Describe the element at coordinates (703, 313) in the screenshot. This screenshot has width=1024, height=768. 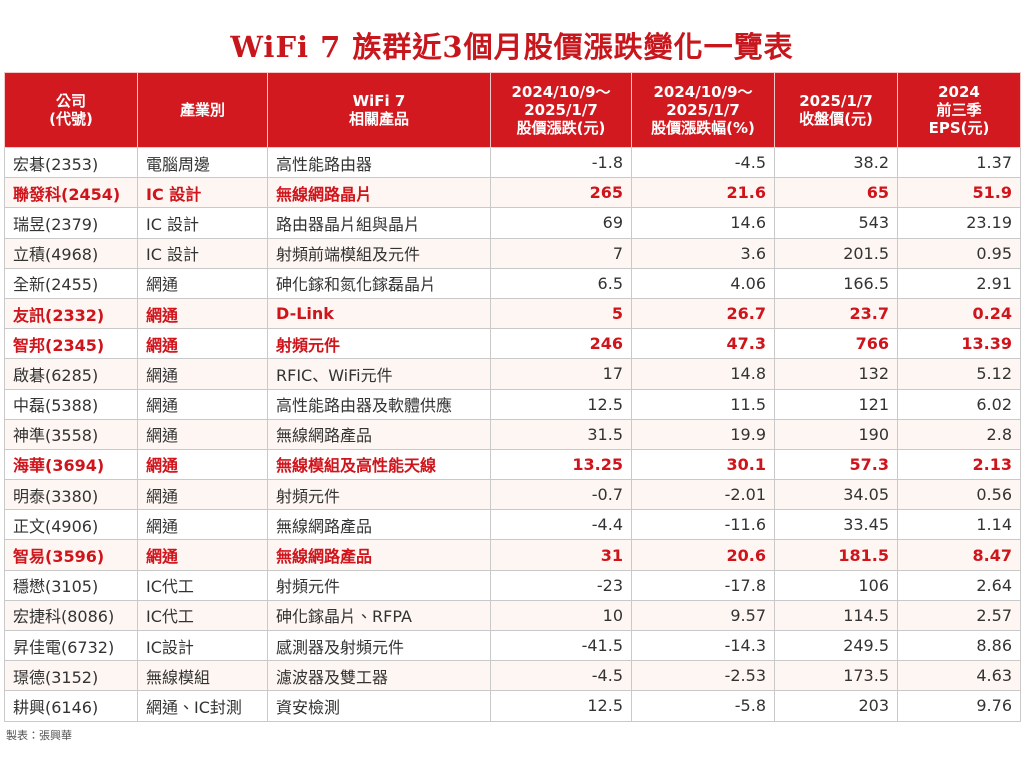
I see `number-cell: 26.7` at that location.